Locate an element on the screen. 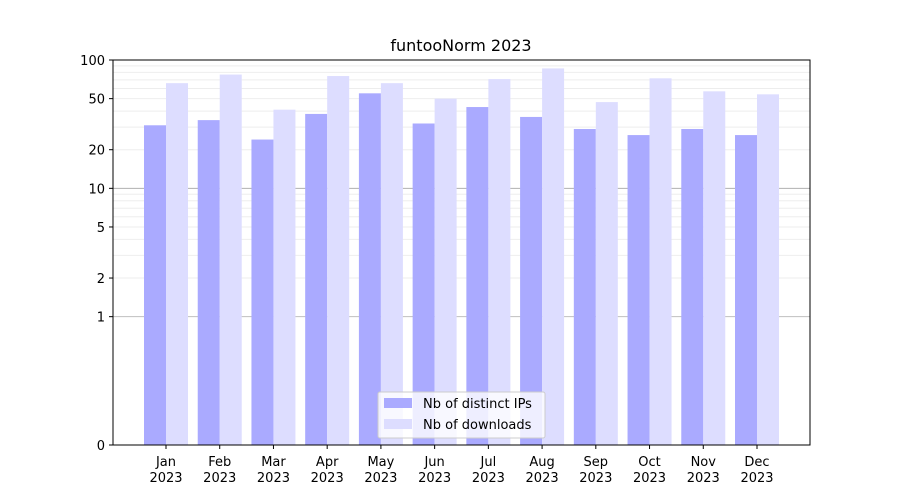 Image resolution: width=900 pixels, height=500 pixels. legend-swatch-distinct-ips is located at coordinates (398, 403).